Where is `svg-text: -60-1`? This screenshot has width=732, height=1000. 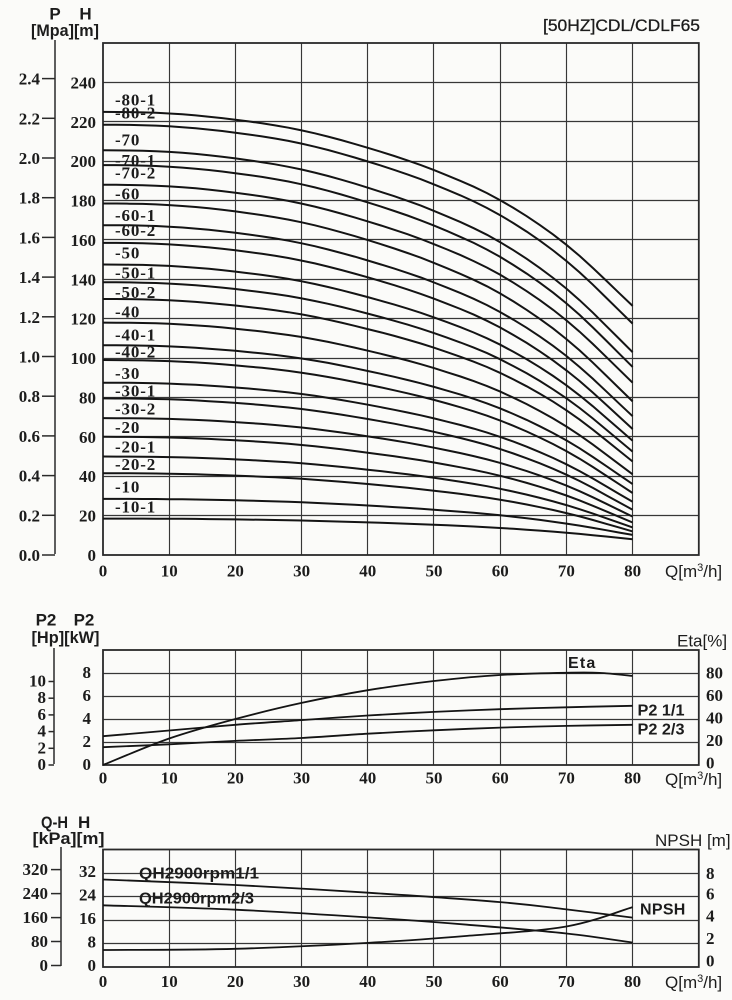 svg-text: -60-1 is located at coordinates (135, 215).